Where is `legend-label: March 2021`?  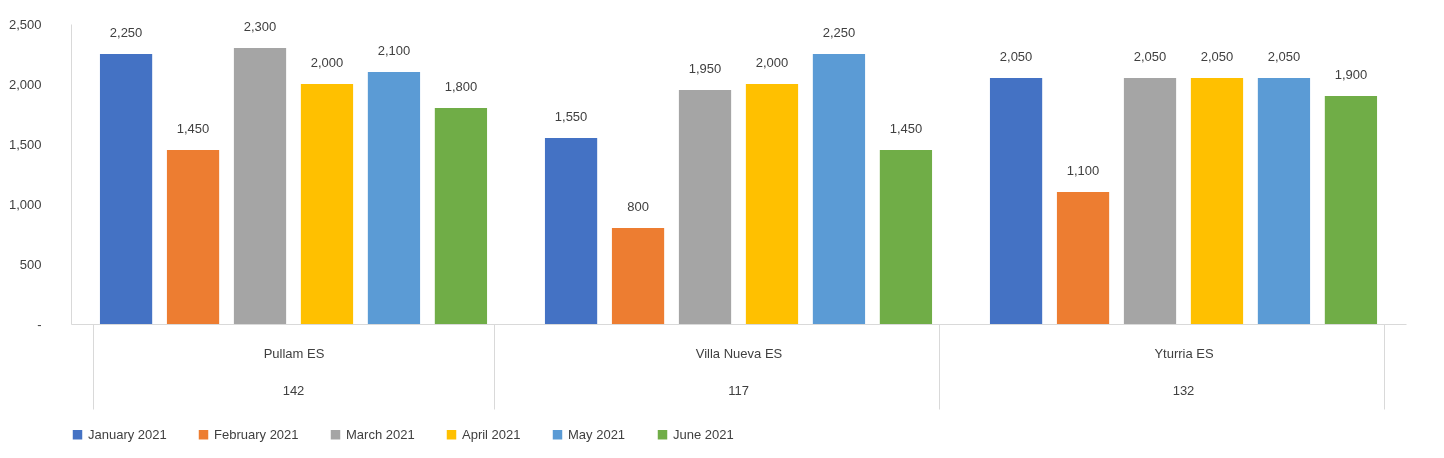 legend-label: March 2021 is located at coordinates (380, 434).